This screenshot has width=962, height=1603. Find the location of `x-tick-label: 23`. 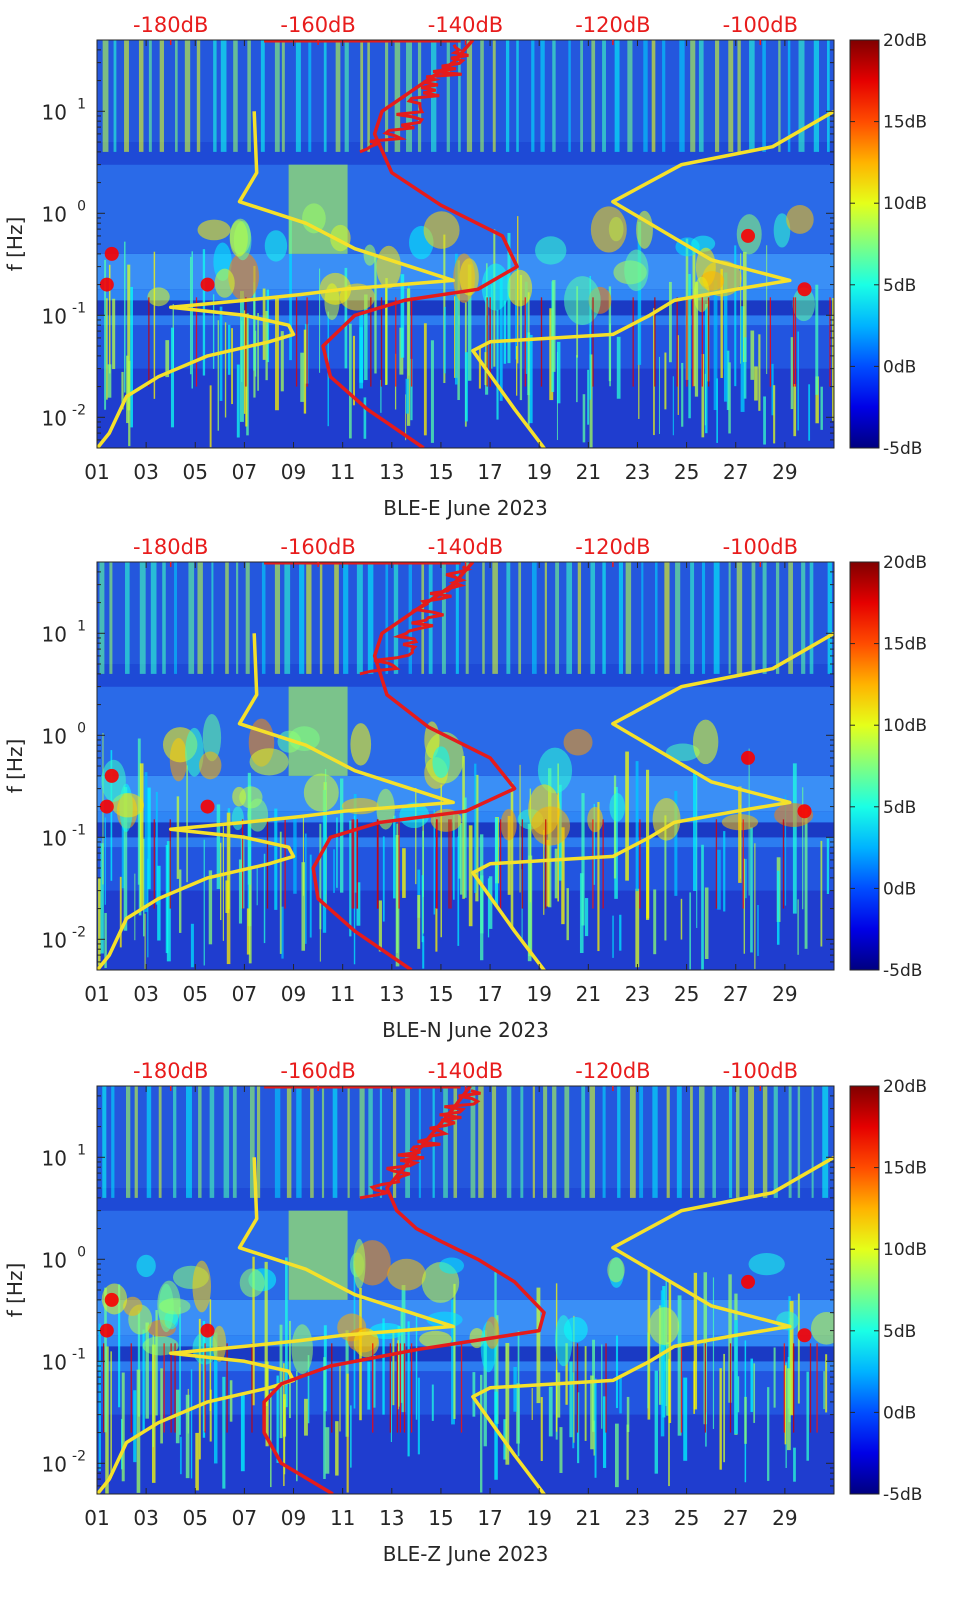

x-tick-label: 23 is located at coordinates (637, 472).